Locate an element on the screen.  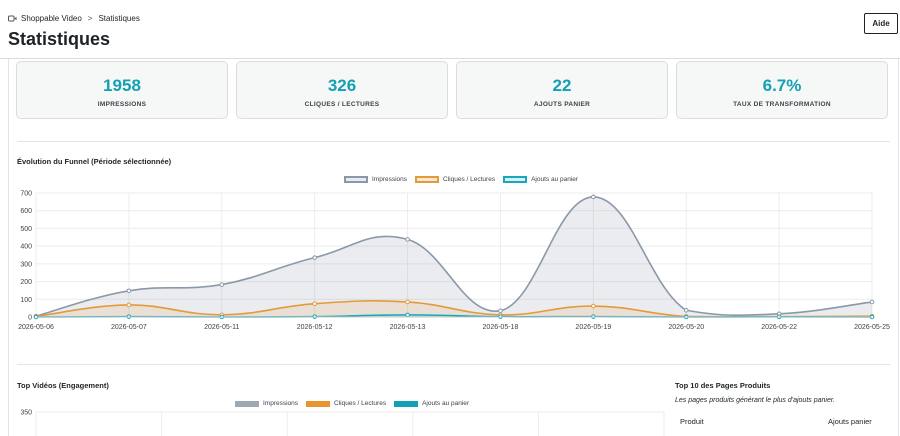
column-header-cart-adds: Ajouts panier is located at coordinates (850, 421).